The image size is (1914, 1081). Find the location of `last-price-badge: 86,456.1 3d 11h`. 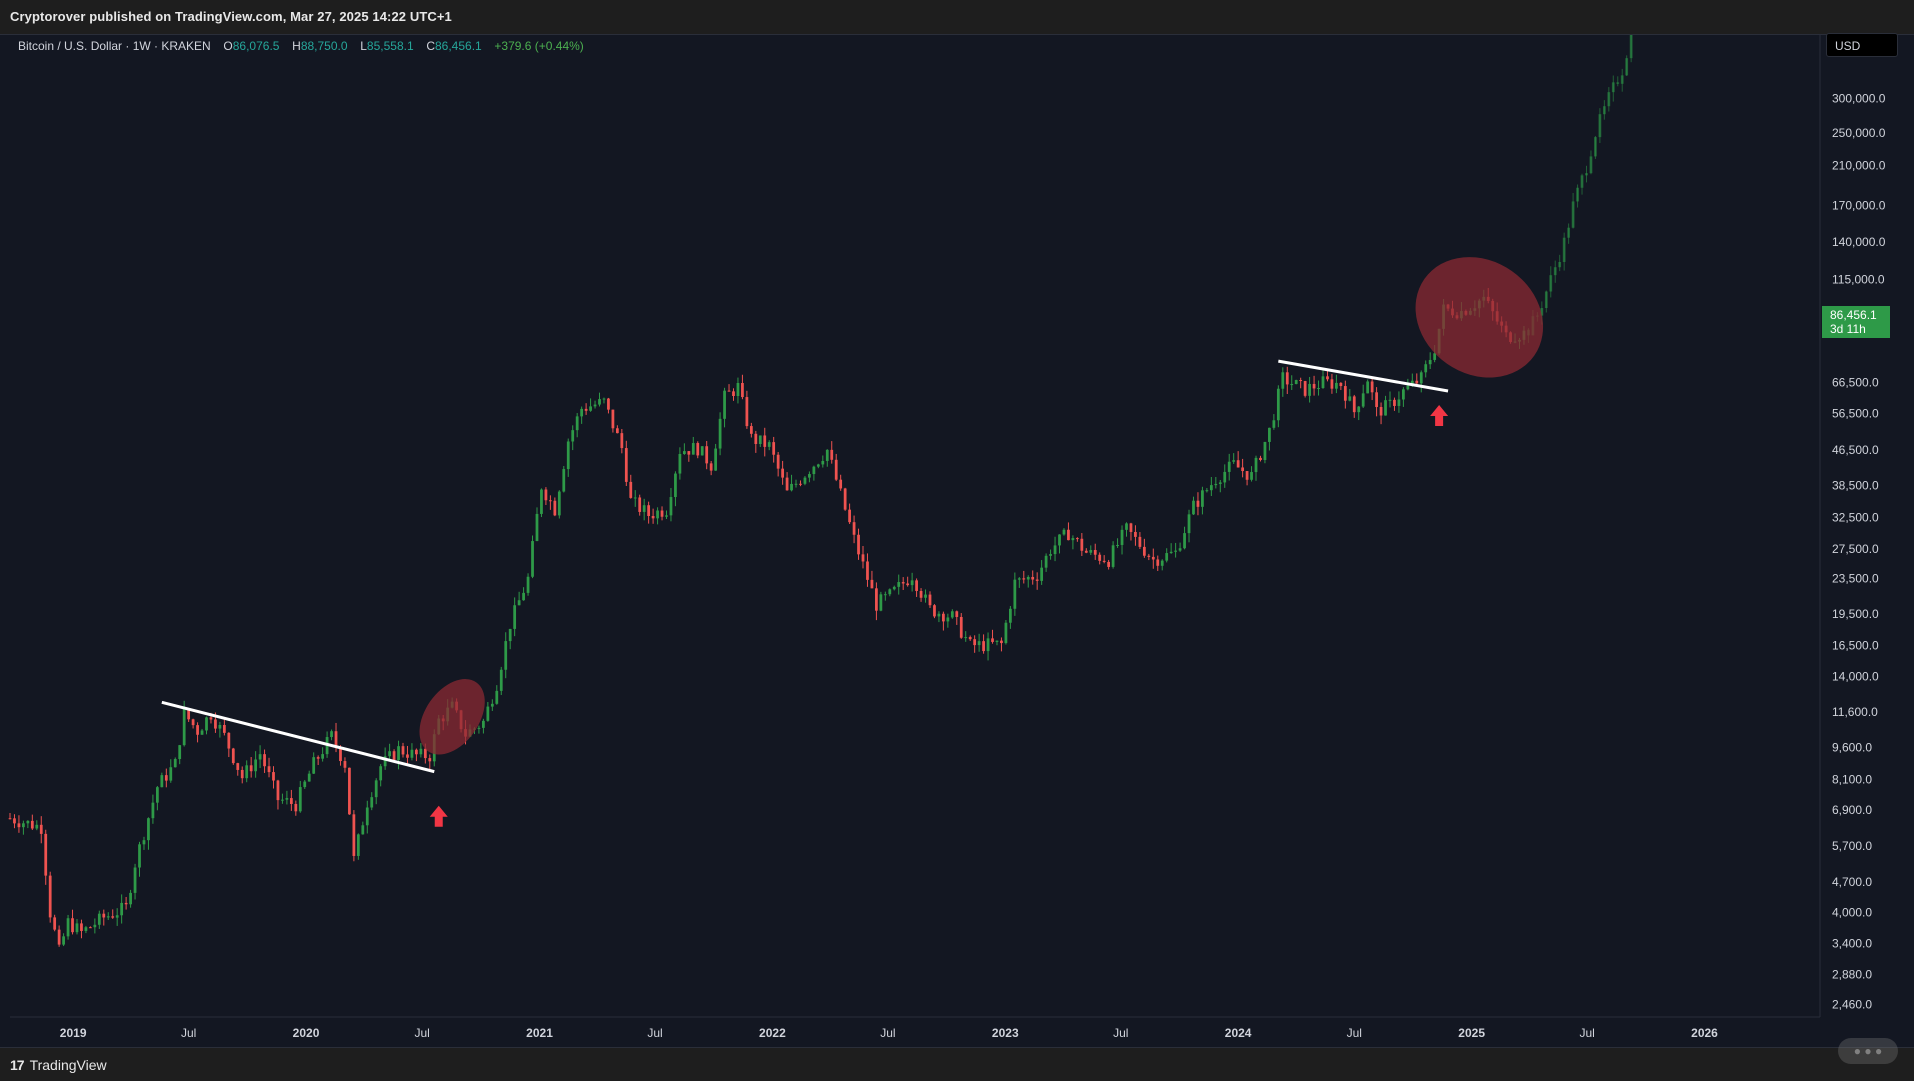

last-price-badge: 86,456.1 3d 11h is located at coordinates (1856, 322).